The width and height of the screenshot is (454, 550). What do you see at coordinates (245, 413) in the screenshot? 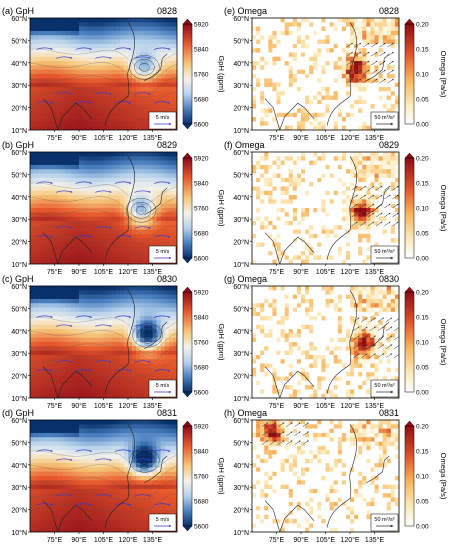
I see `panel-label: (h) Omega` at bounding box center [245, 413].